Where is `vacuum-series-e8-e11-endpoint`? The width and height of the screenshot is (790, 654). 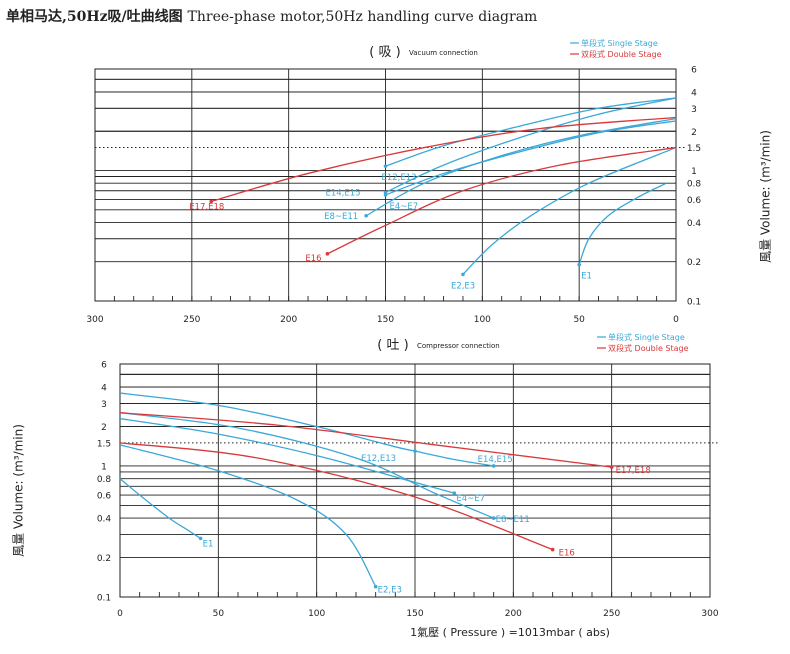
vacuum-series-e8-e11-endpoint is located at coordinates (366, 215).